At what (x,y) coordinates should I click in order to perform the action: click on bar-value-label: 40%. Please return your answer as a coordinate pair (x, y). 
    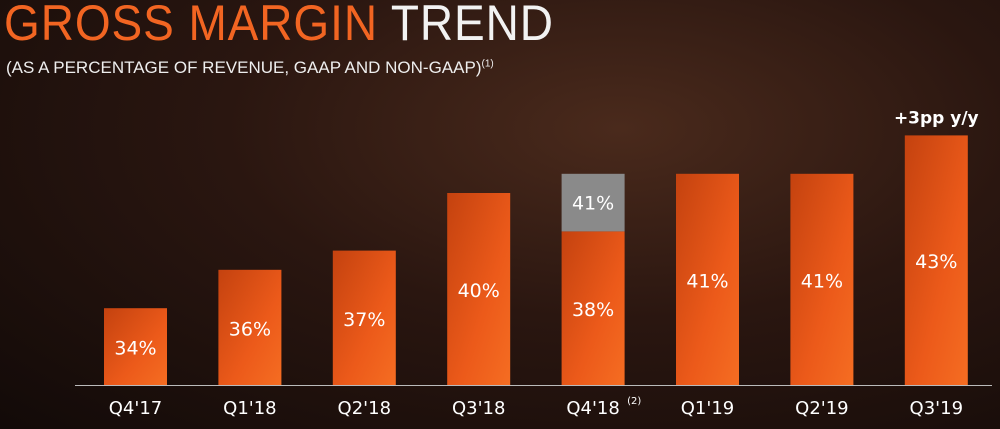
    Looking at the image, I should click on (479, 291).